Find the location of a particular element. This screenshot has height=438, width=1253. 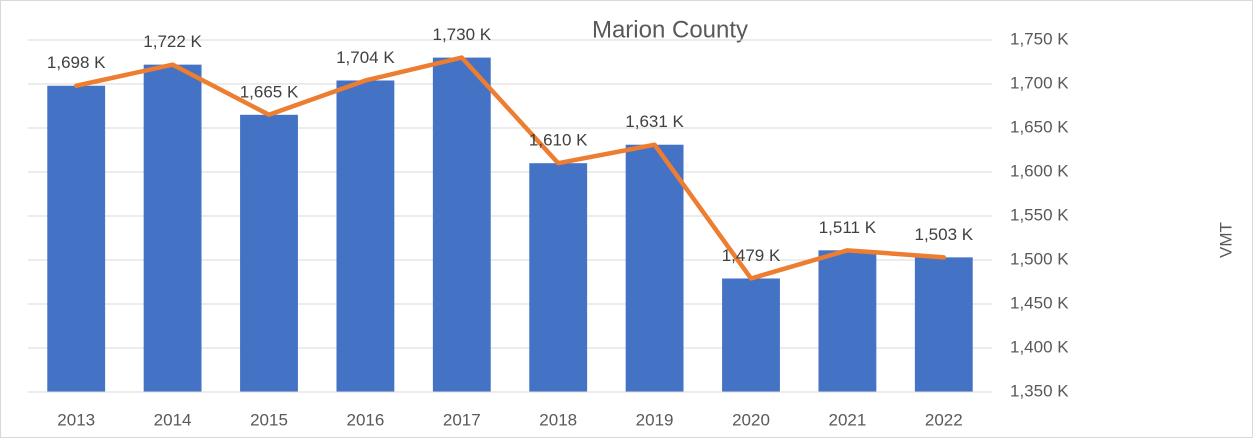

data-label: 1,698 K is located at coordinates (76, 62).